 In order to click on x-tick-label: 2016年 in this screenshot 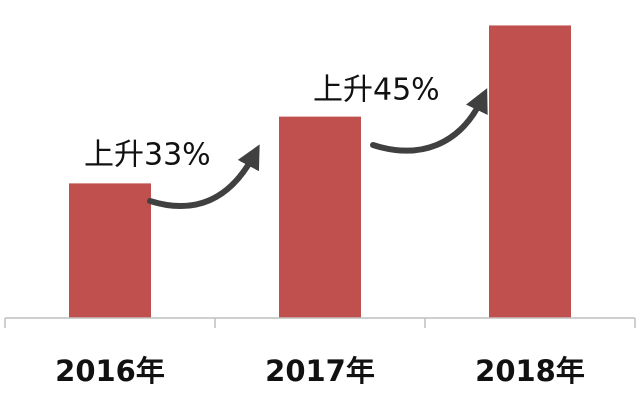, I will do `click(110, 371)`.